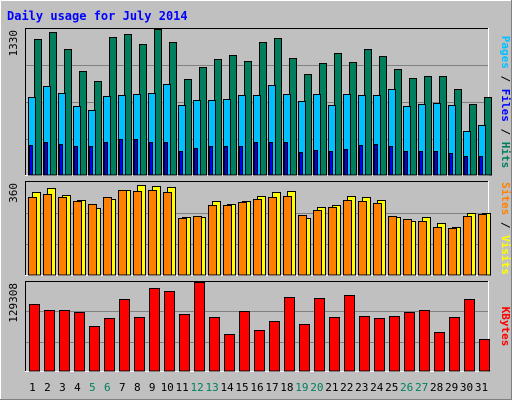  Describe the element at coordinates (227, 387) in the screenshot. I see `x-tick-label-day-14: 14` at that location.